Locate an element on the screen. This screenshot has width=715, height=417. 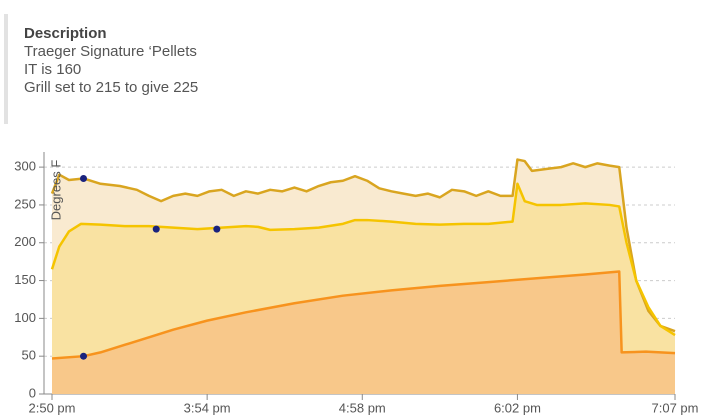
x-tick-label: 2:50 pm is located at coordinates (52, 407).